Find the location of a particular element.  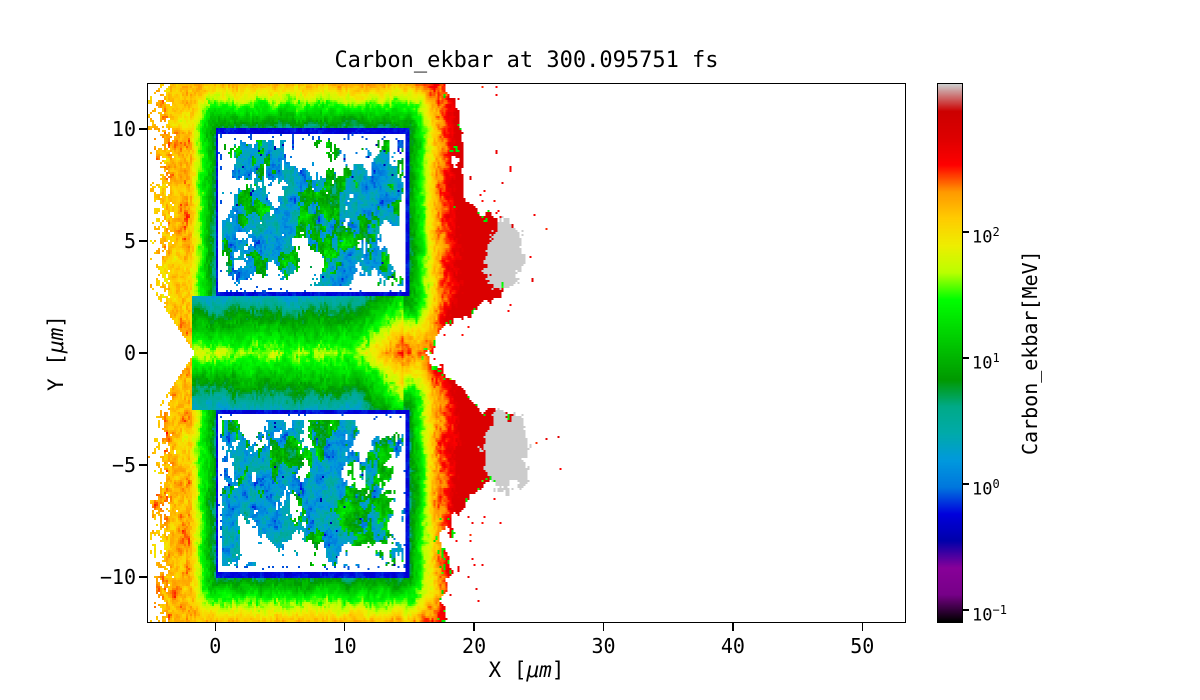

y-axis-label: Y [μm] is located at coordinates (61, 353).